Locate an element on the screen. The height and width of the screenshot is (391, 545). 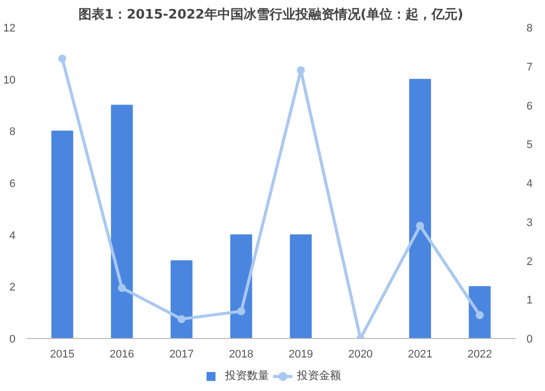
y-tick-label: 10 is located at coordinates (9, 80).